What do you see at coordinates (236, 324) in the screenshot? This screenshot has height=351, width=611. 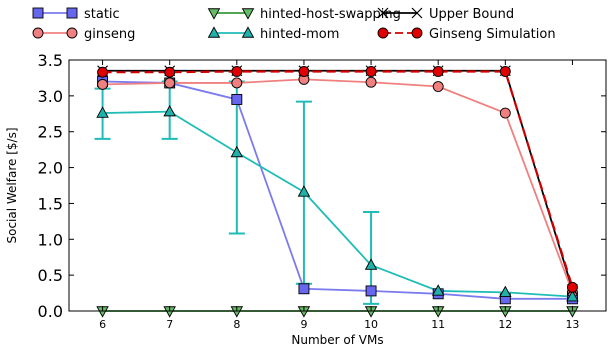 I see `x-tick-label: 8` at bounding box center [236, 324].